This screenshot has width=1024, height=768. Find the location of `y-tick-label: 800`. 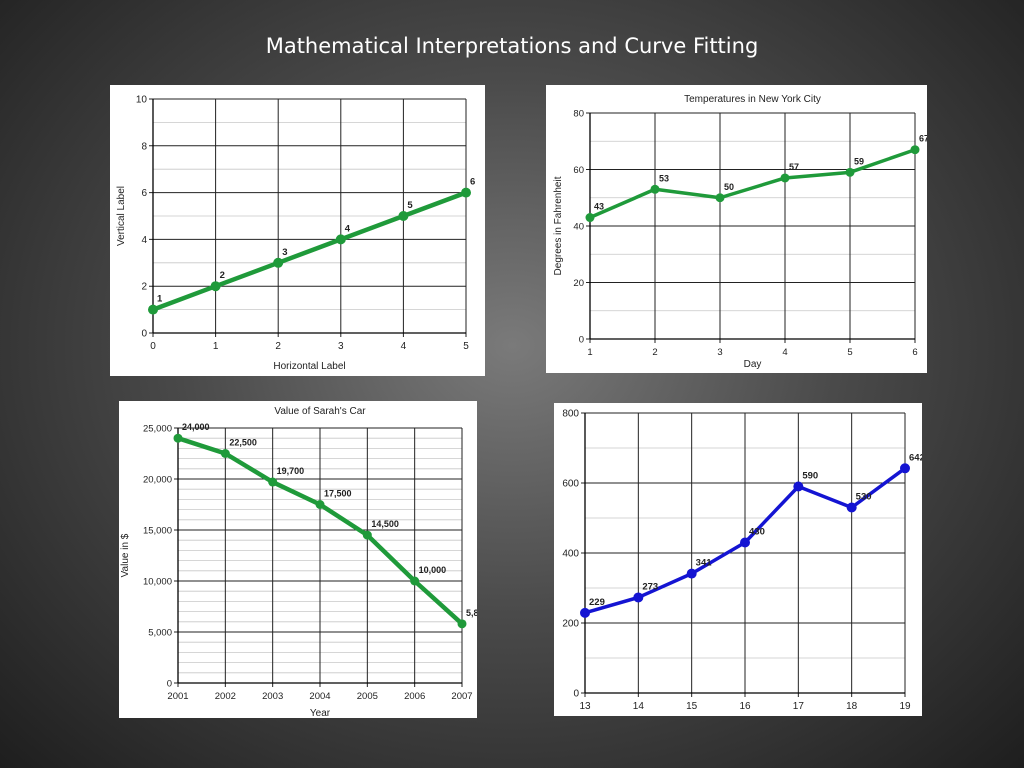

y-tick-label: 800 is located at coordinates (570, 414).